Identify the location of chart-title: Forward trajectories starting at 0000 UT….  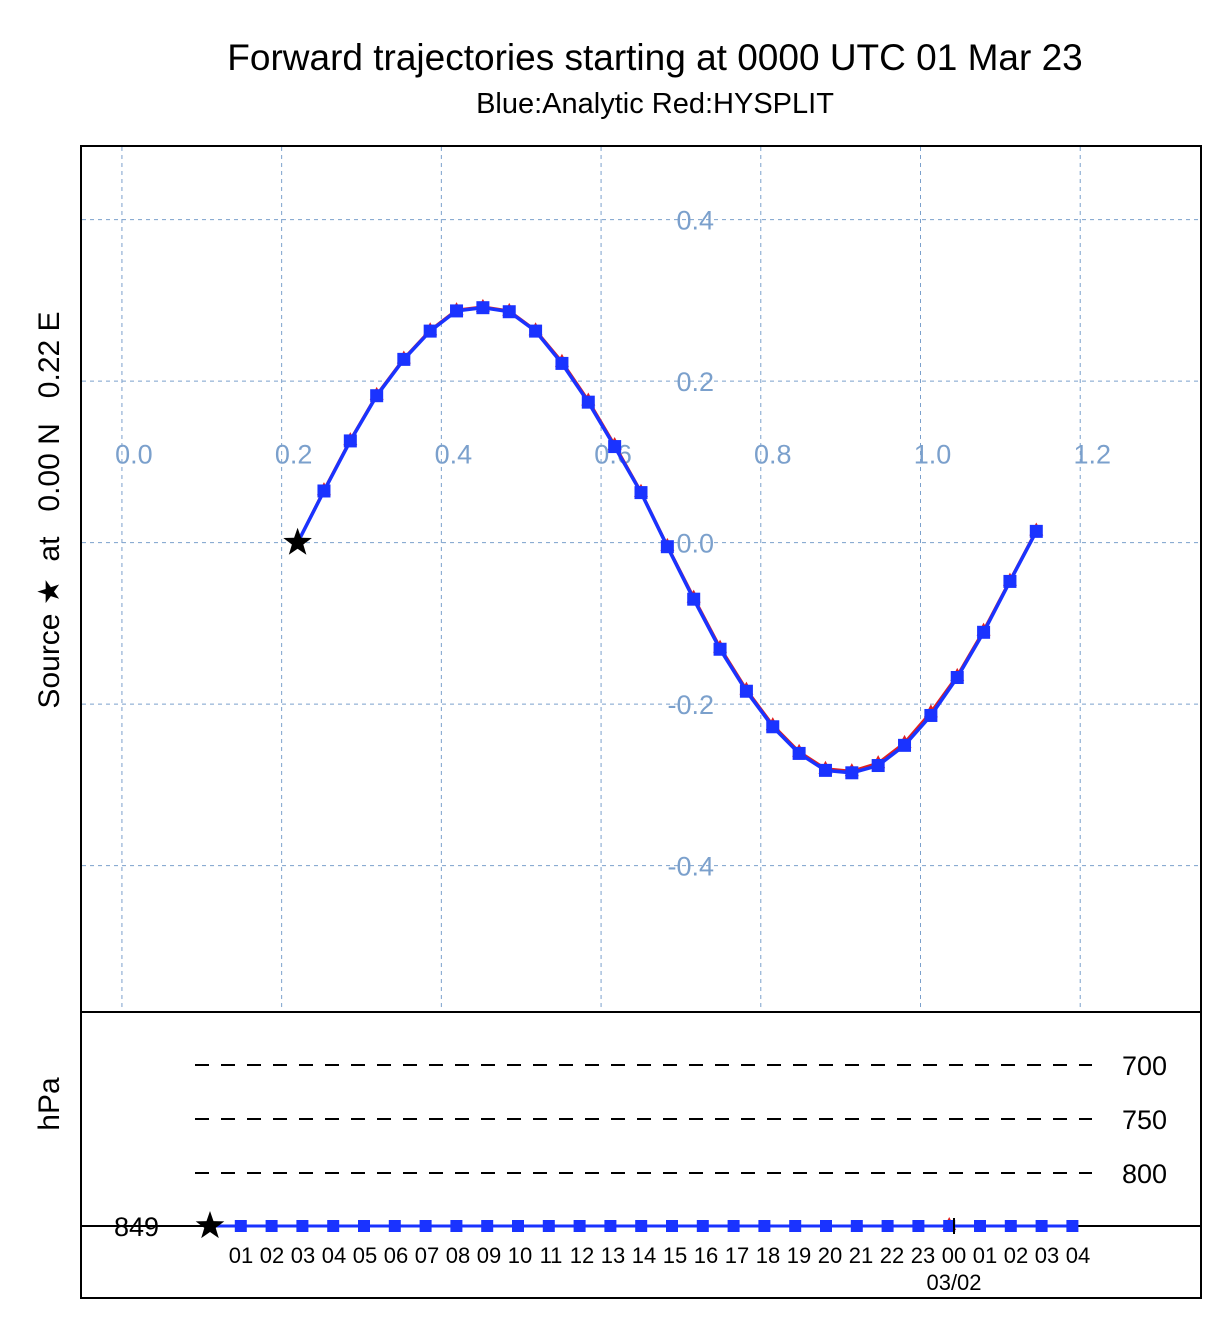
(655, 57).